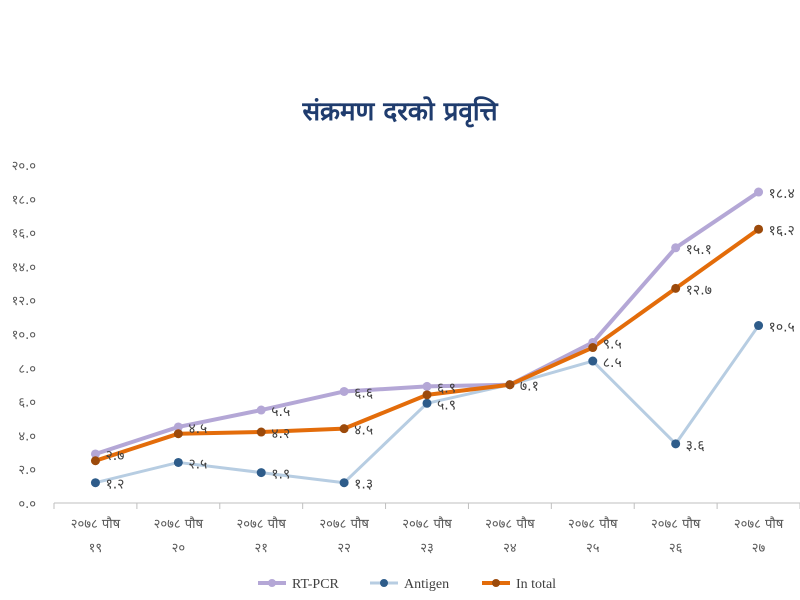 The image size is (800, 600). I want to click on x-tick-label: २४, so click(510, 548).